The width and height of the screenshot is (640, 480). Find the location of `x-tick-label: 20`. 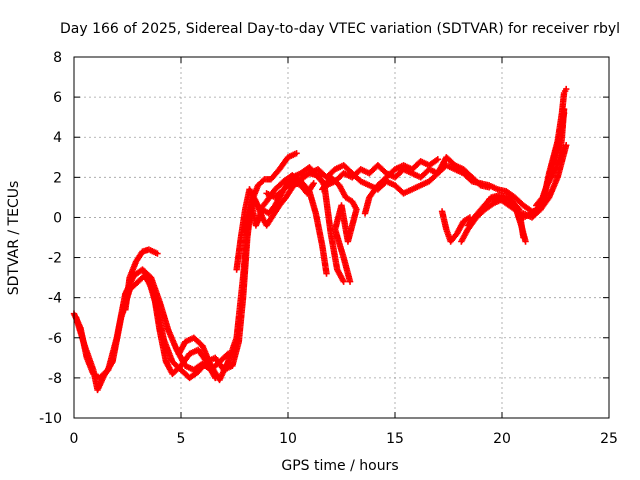

x-tick-label: 20 is located at coordinates (502, 439).